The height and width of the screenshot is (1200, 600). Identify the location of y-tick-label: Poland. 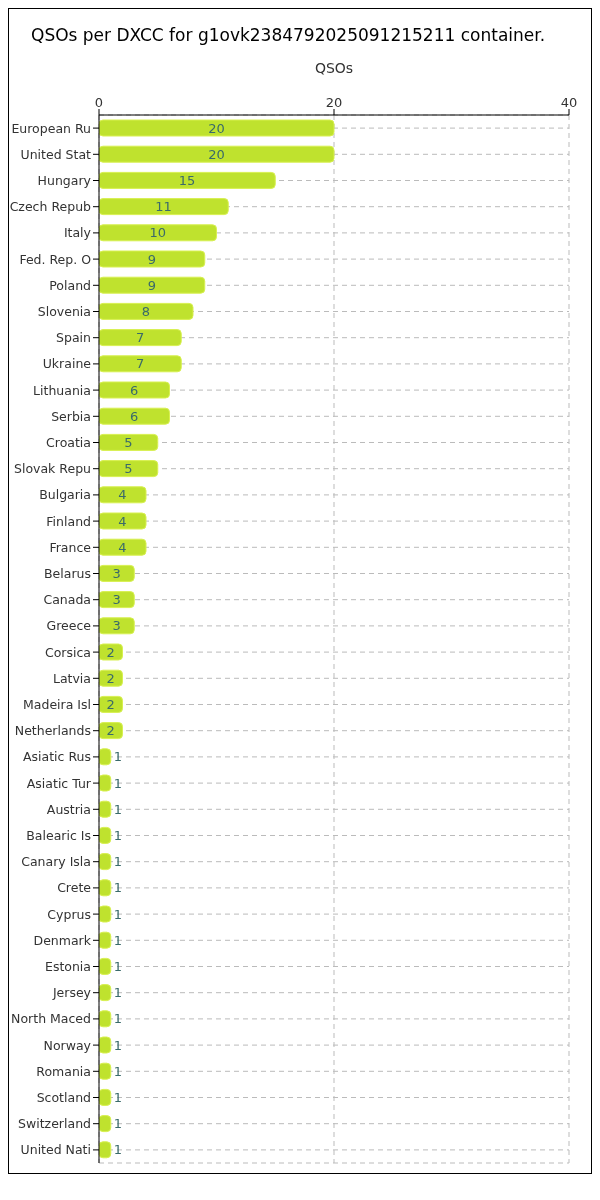
(70, 285).